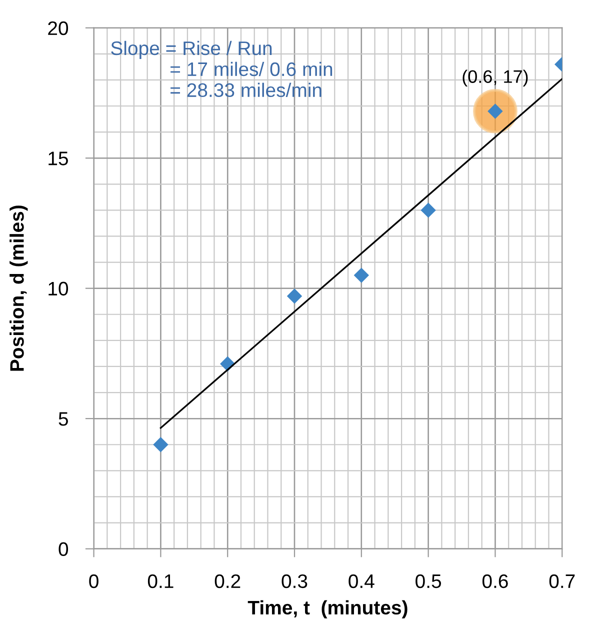  I want to click on x-tick-label: 0.7, so click(562, 581).